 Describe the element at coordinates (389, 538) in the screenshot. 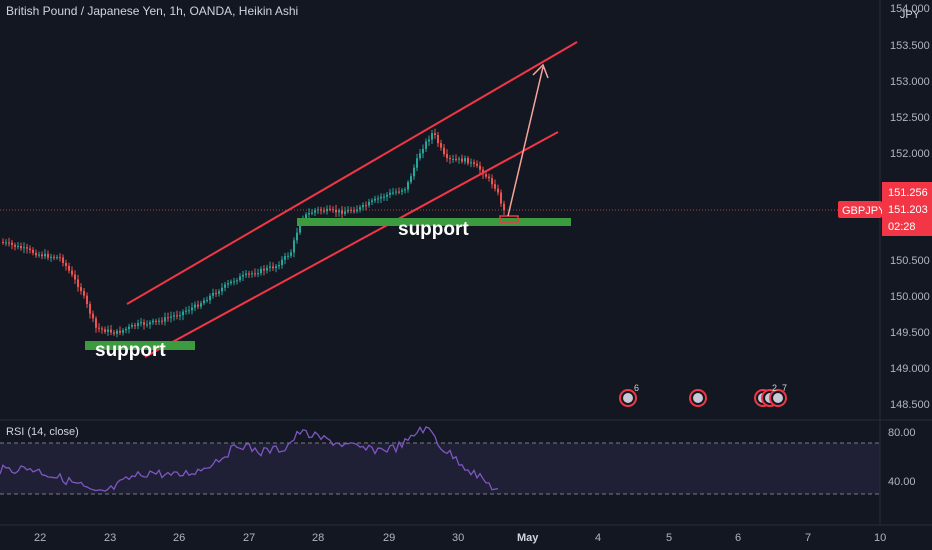

I see `time-tick: 29` at that location.